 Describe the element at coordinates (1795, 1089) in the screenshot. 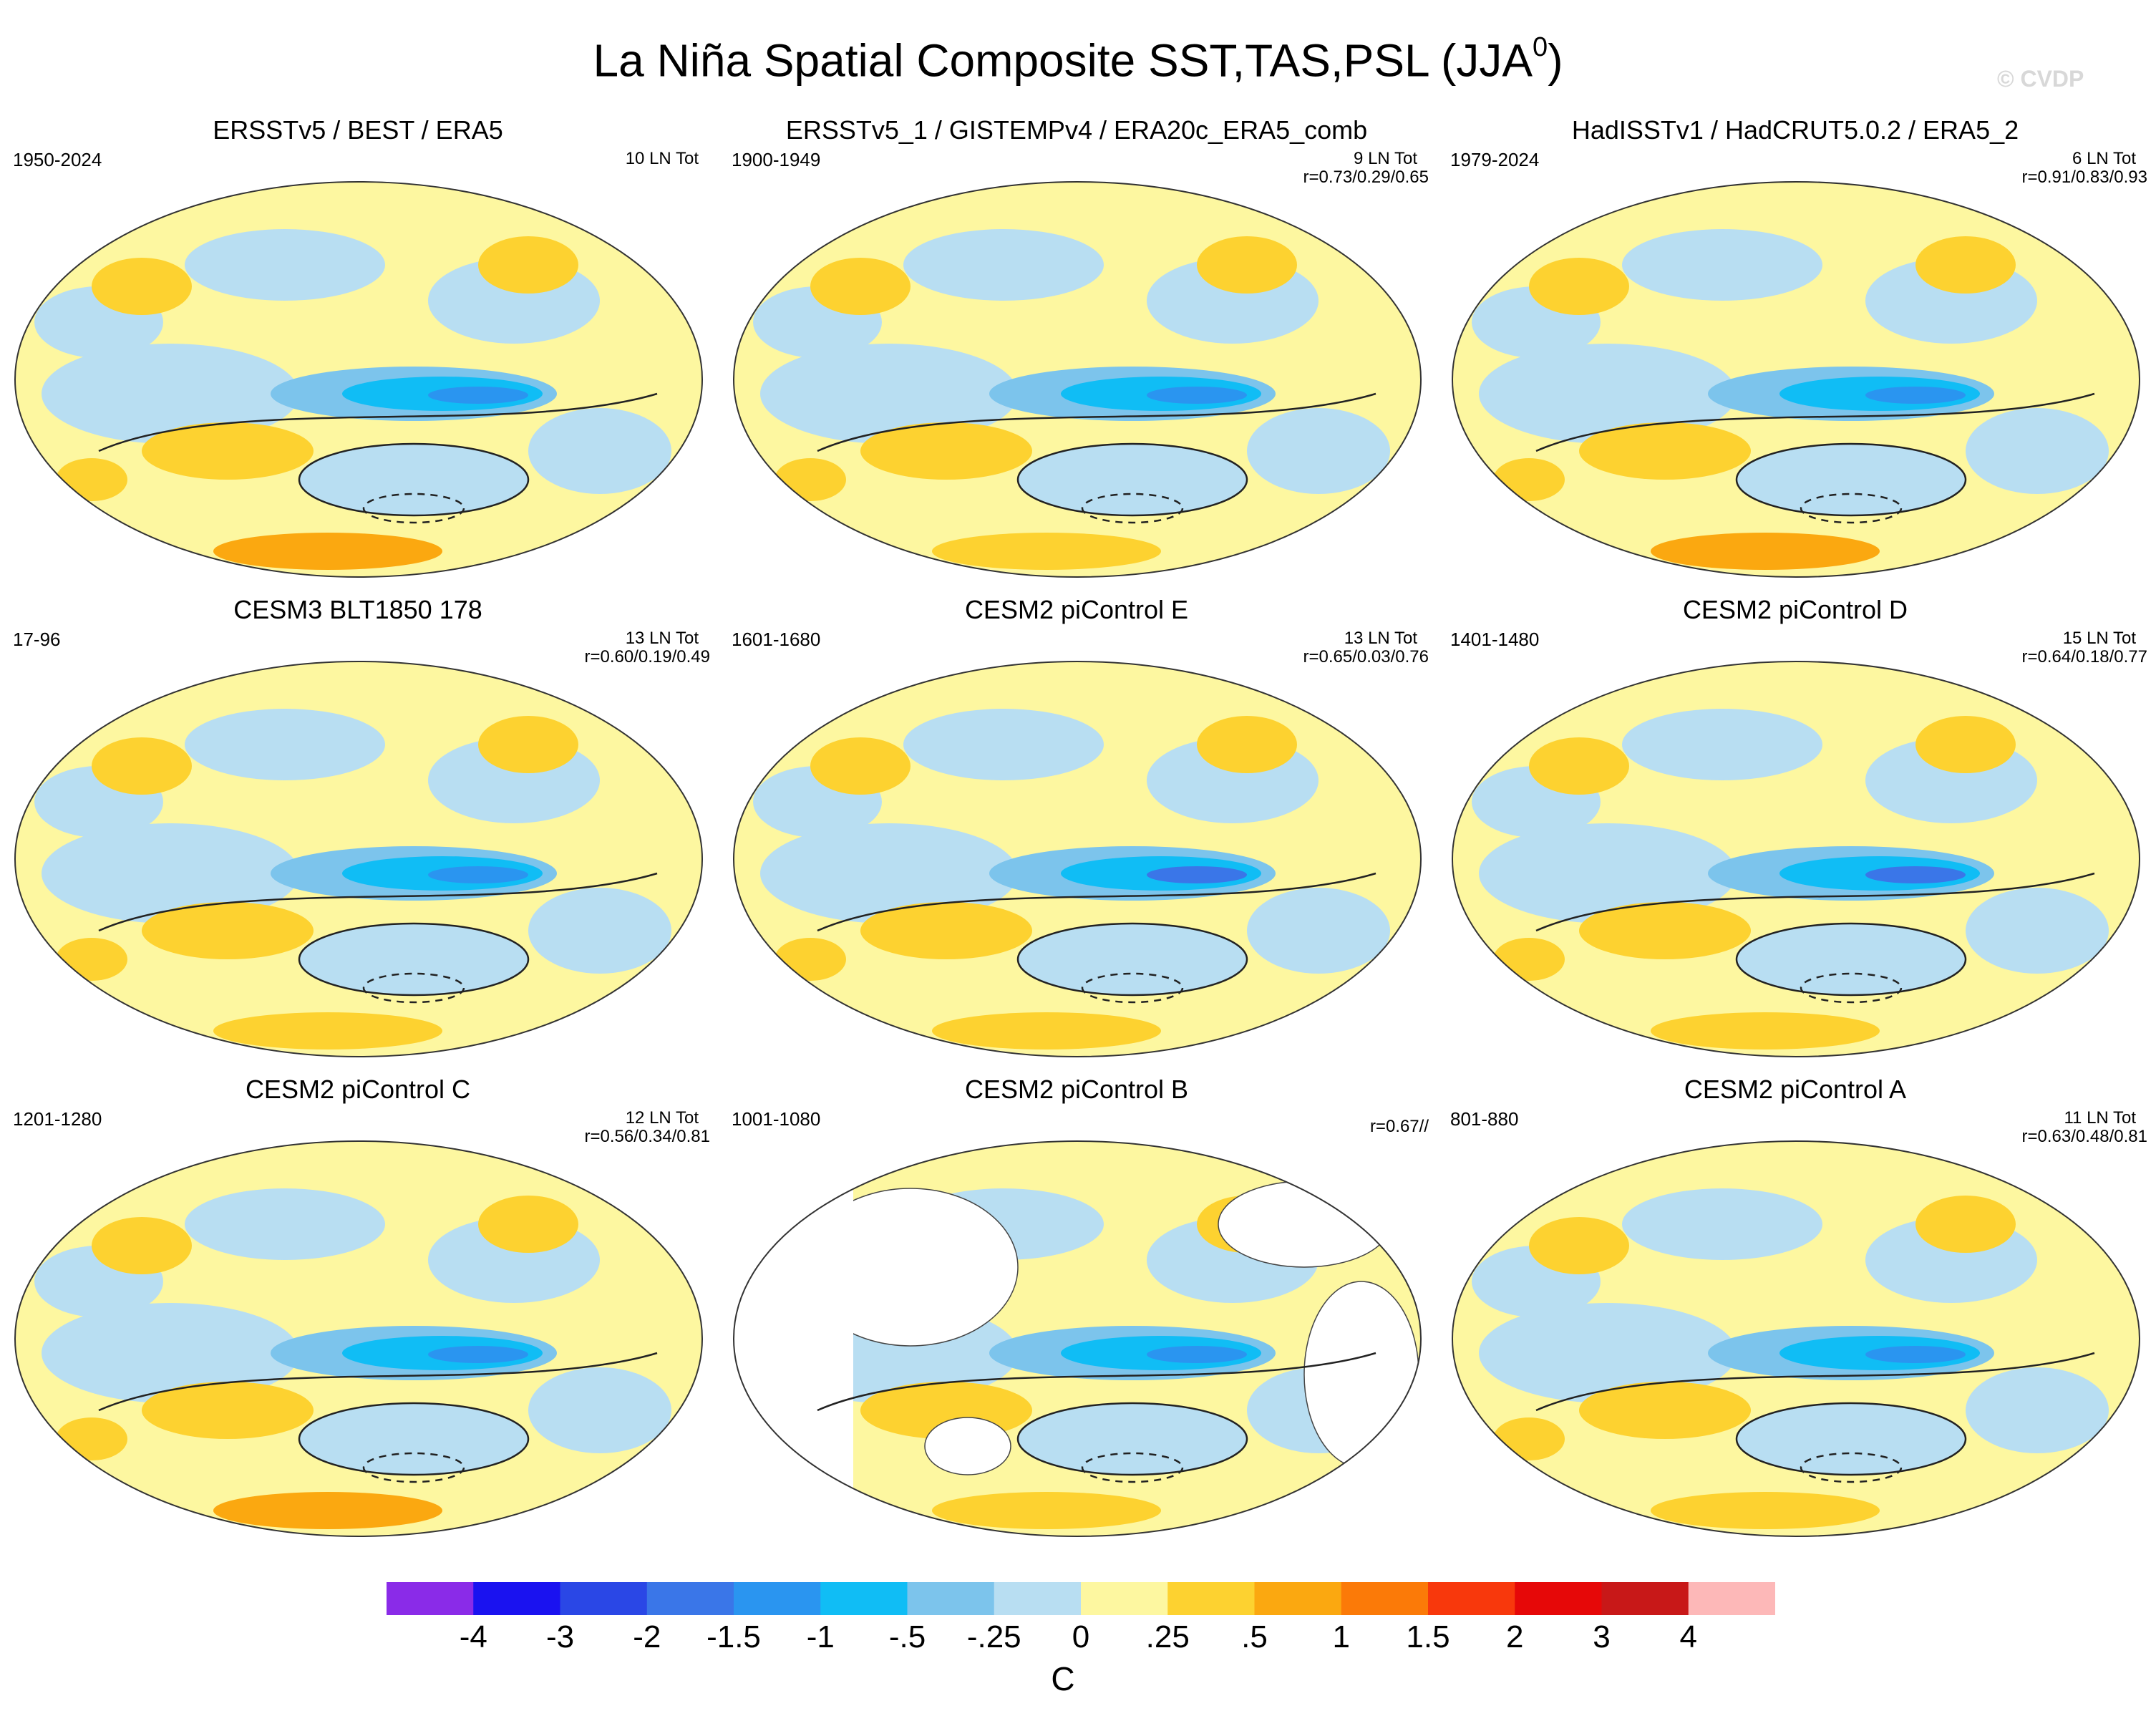

I see `panel-title: CESM2 piControl A` at that location.